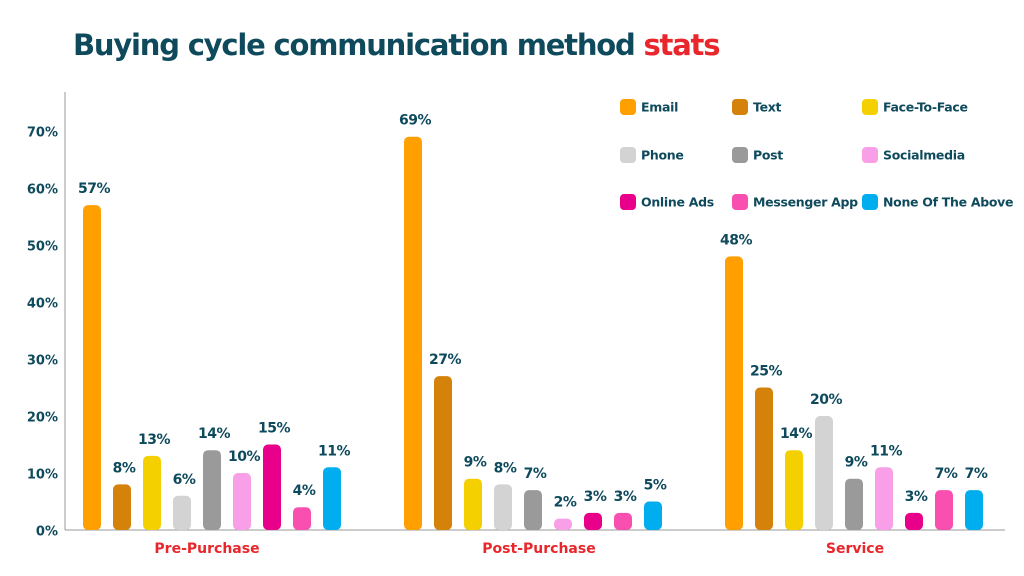  Describe the element at coordinates (565, 503) in the screenshot. I see `data-label: 2%` at that location.